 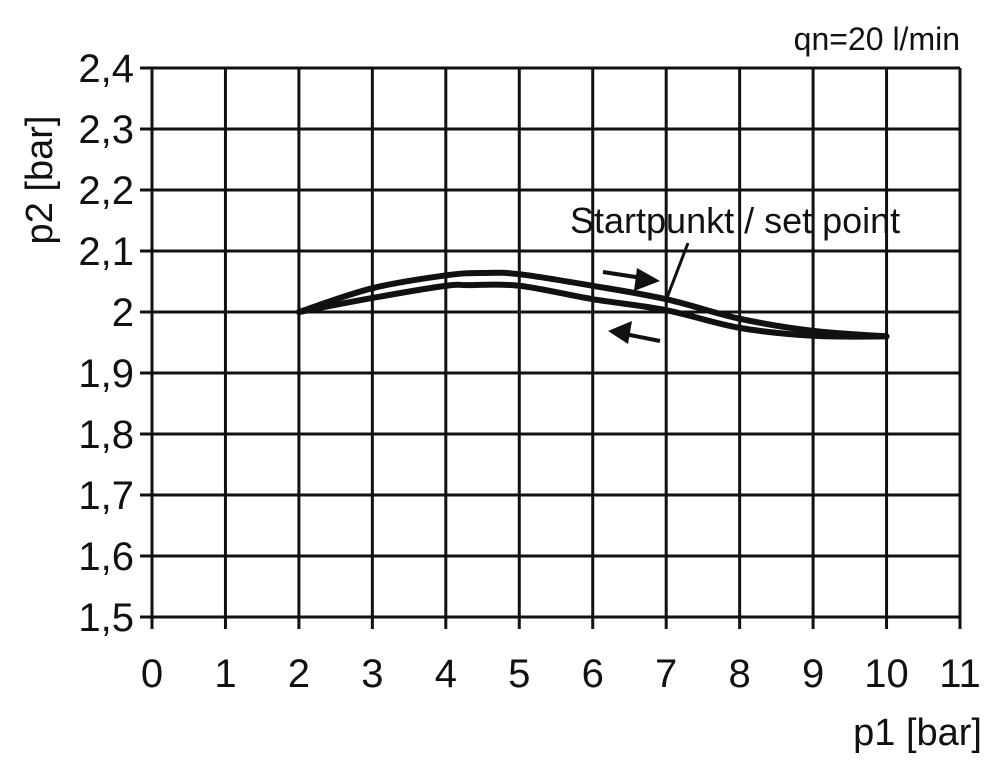 I want to click on callout-label: Startpunkt / set point, so click(x=735, y=220).